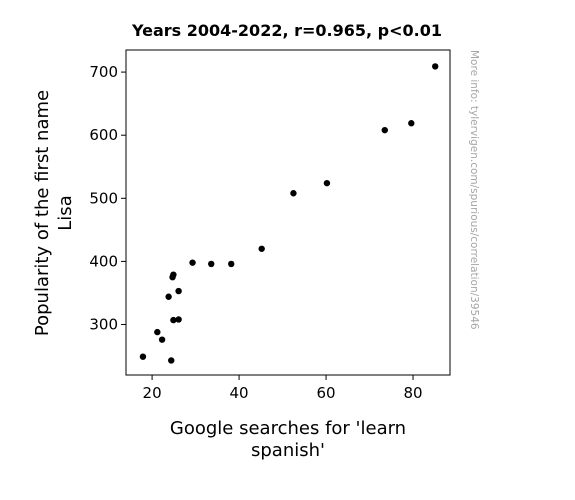 This screenshot has width=575, height=500. What do you see at coordinates (152, 393) in the screenshot?
I see `x-tick-label: 20` at bounding box center [152, 393].